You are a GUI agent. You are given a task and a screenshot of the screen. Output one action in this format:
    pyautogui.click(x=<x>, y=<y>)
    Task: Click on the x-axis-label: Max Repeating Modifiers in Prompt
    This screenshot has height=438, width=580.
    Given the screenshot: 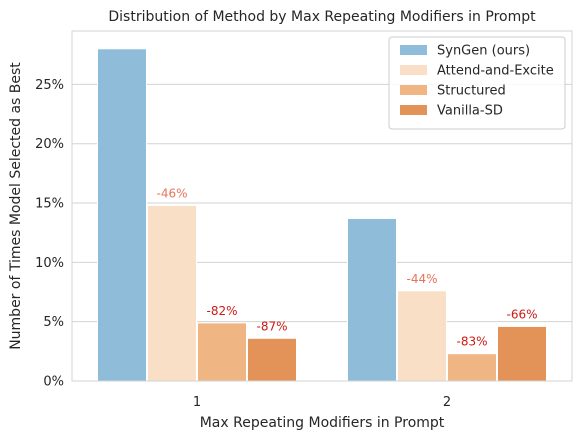 What is the action you would take?
    pyautogui.click(x=322, y=423)
    